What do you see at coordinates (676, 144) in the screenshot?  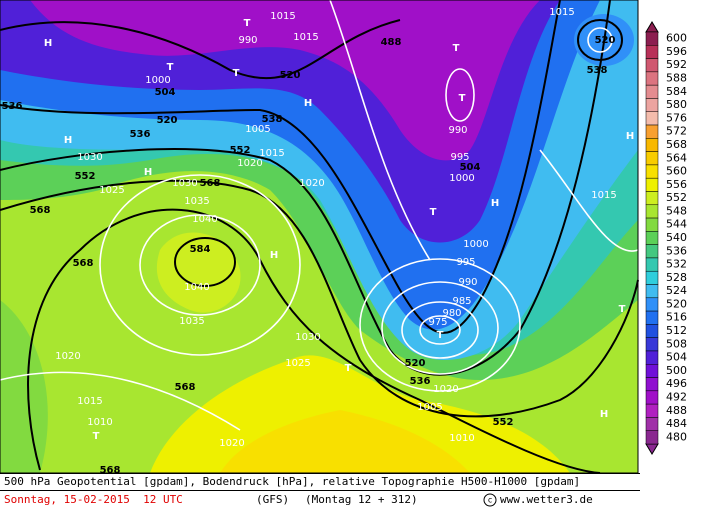 I see `legend-label: 568` at bounding box center [676, 144].